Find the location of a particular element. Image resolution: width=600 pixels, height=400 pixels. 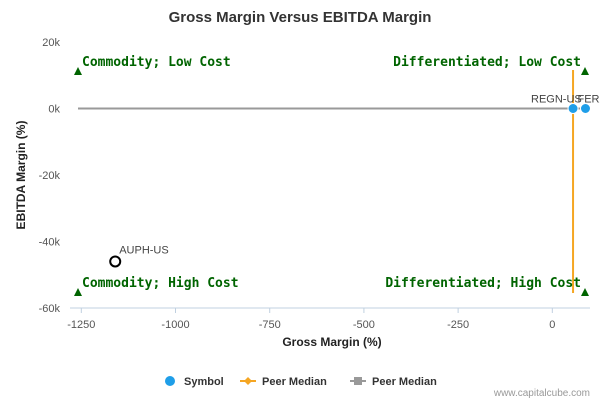

data-point-label: FERX-US is located at coordinates (588, 100).